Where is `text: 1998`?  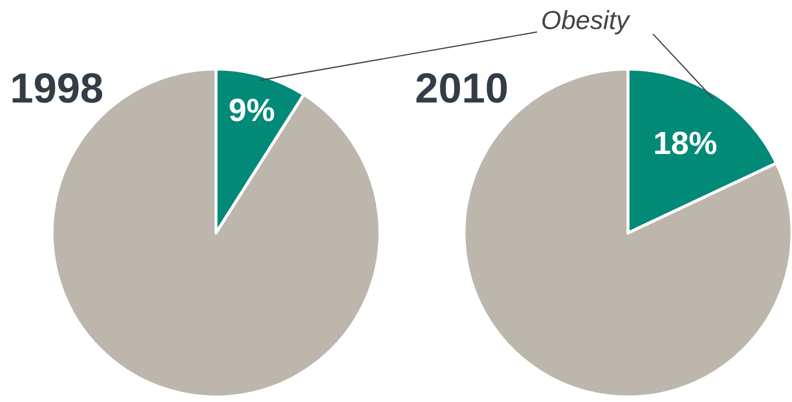 text: 1998 is located at coordinates (57, 88).